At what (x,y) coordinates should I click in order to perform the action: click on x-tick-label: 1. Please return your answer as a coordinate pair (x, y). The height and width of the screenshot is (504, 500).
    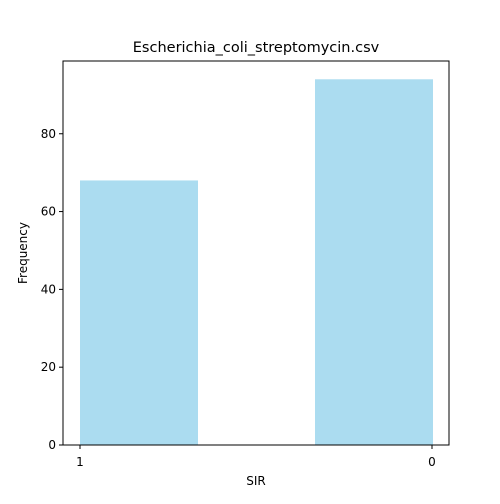
    Looking at the image, I should click on (80, 462).